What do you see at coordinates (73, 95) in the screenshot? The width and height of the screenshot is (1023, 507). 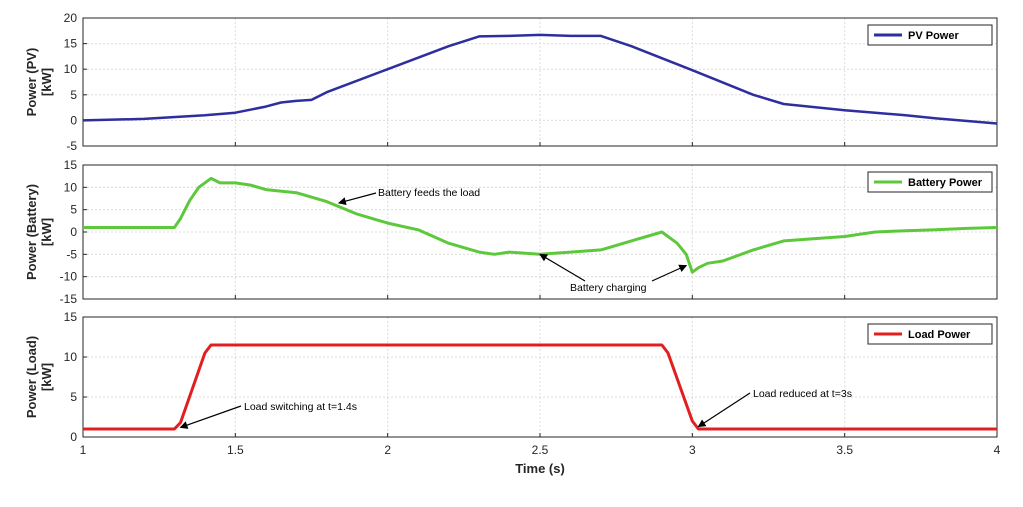 I see `y-tick-label-pv-2: 5` at bounding box center [73, 95].